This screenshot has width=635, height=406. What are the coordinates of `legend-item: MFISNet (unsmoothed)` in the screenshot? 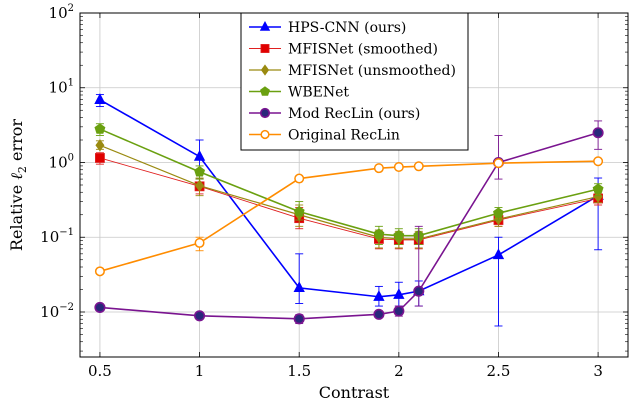 It's located at (352, 71).